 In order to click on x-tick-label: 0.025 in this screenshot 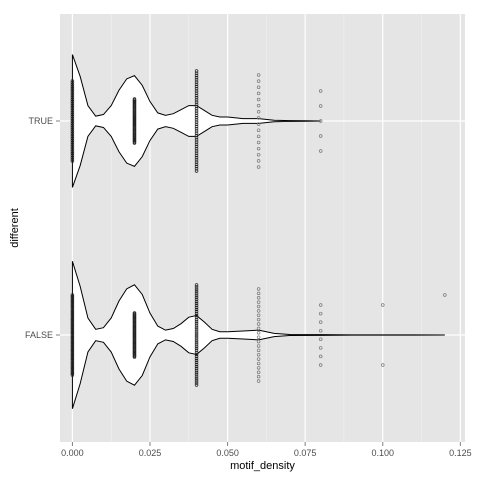, I will do `click(150, 453)`.